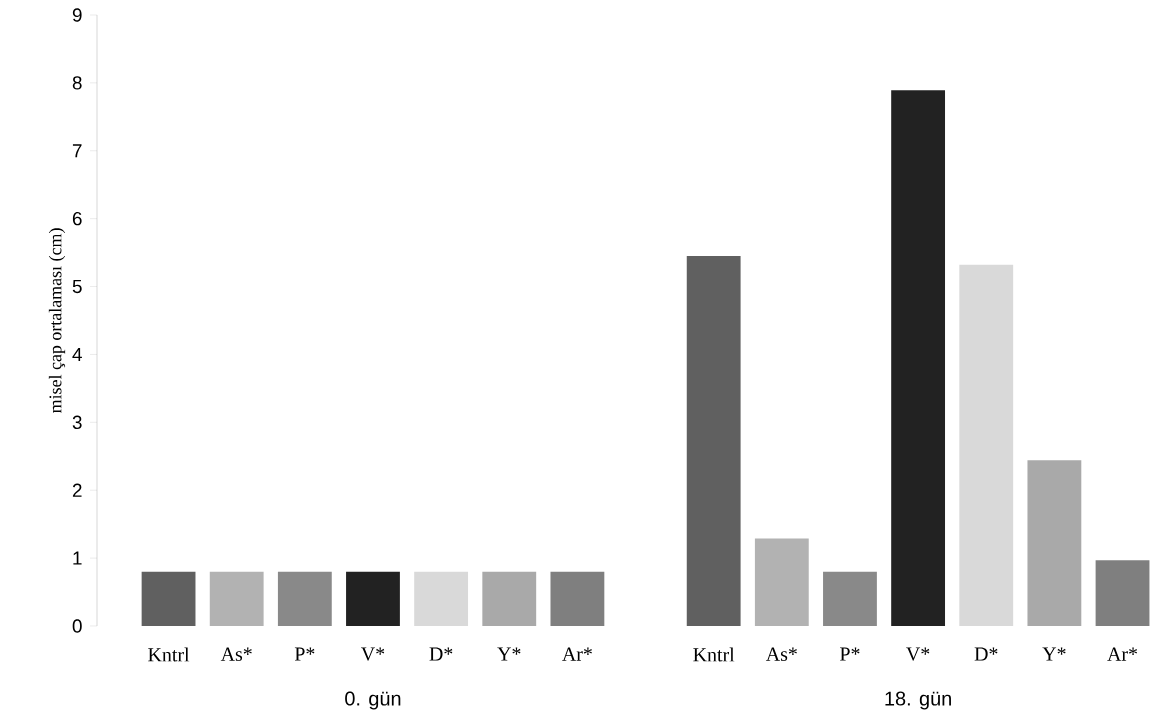 The height and width of the screenshot is (724, 1170). Describe the element at coordinates (918, 700) in the screenshot. I see `text: 18. gün` at that location.